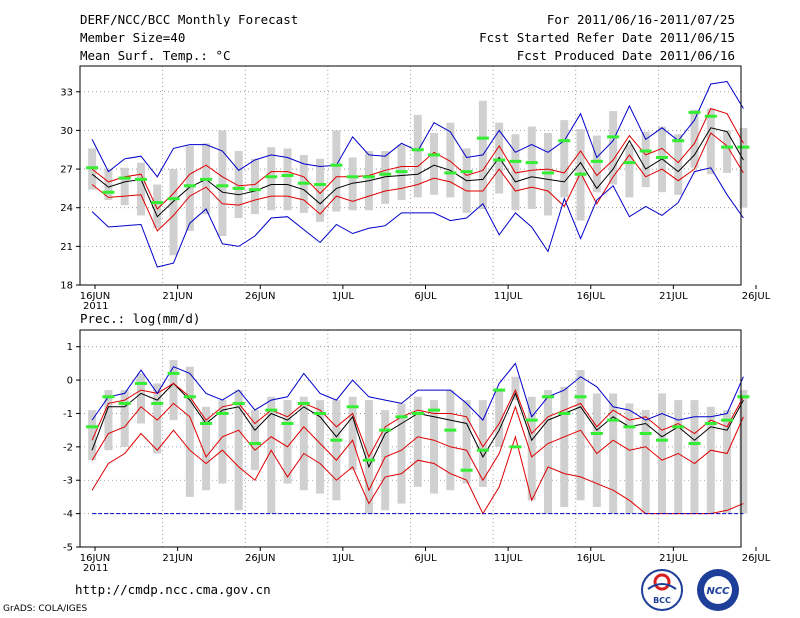  Describe the element at coordinates (70, 347) in the screenshot. I see `y-tick-label: 1` at that location.